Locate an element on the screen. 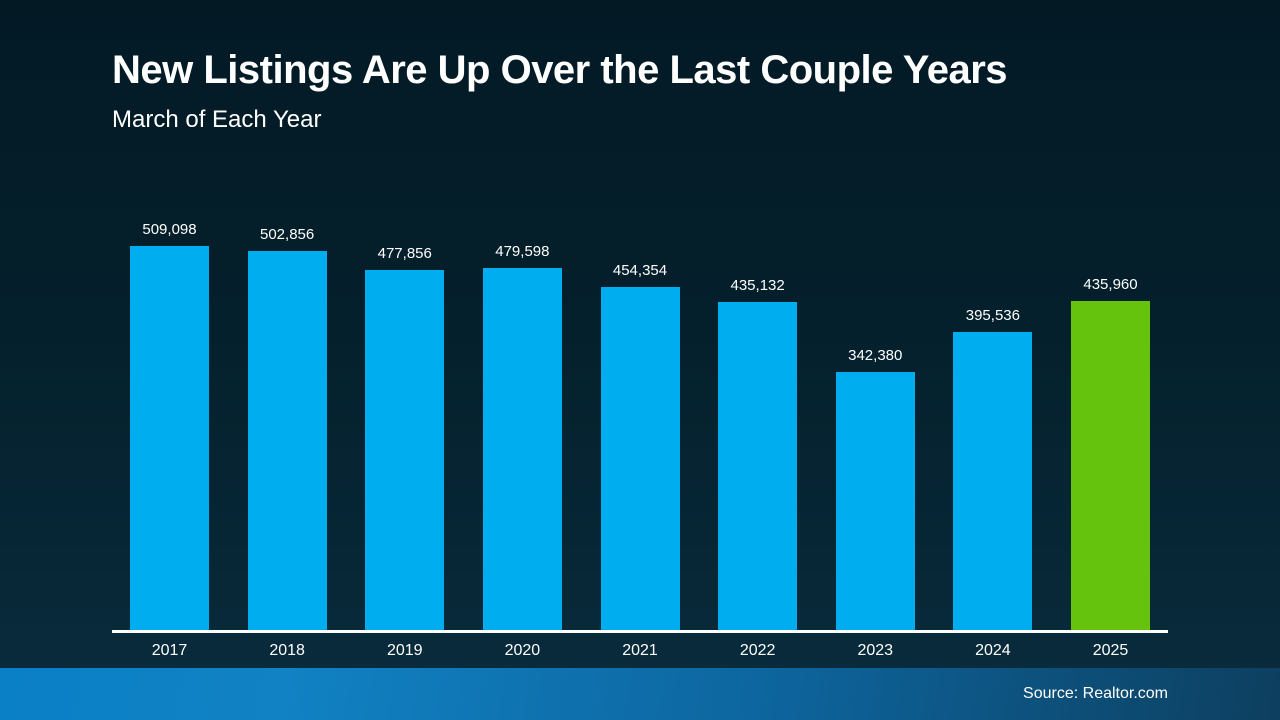 The image size is (1280, 720). bar-slot-2019: 477,856 is located at coordinates (405, 437).